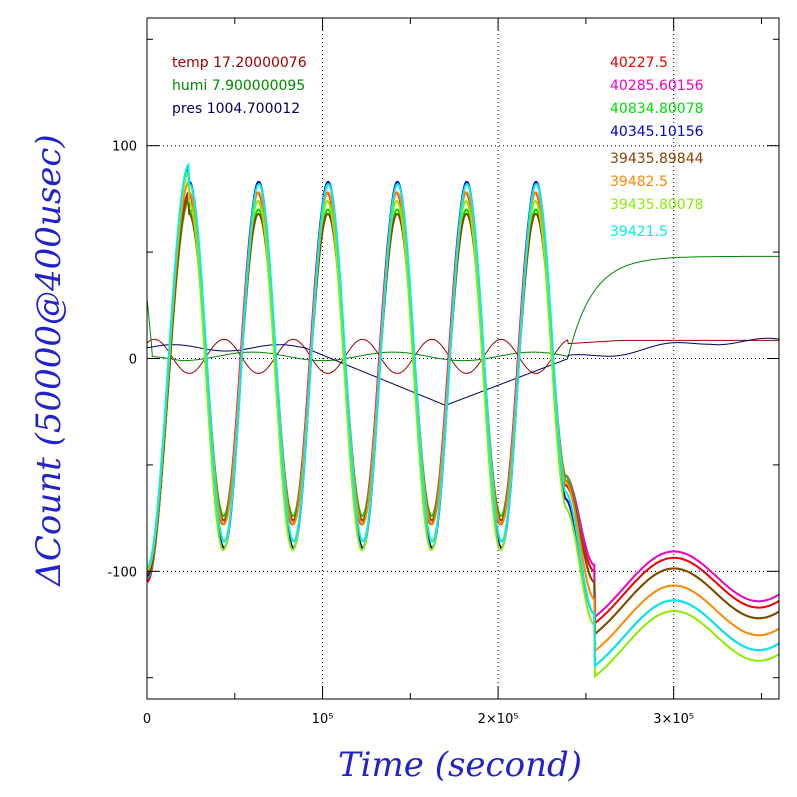  What do you see at coordinates (147, 719) in the screenshot?
I see `x-tick-label: 0` at bounding box center [147, 719].